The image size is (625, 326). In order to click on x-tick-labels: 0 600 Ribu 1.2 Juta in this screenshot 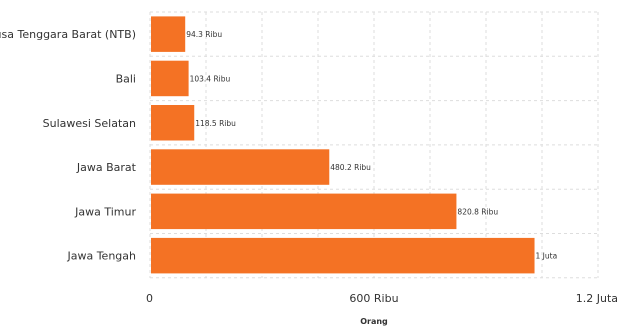, I will do `click(382, 298)`.